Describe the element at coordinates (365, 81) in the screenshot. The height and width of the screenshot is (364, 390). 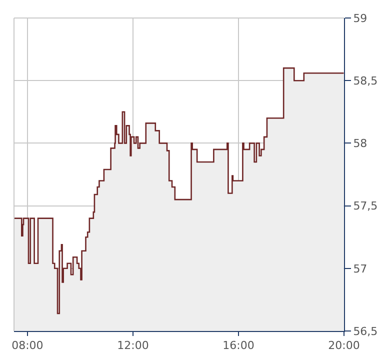
I see `y-tick-label: 58,5` at that location.